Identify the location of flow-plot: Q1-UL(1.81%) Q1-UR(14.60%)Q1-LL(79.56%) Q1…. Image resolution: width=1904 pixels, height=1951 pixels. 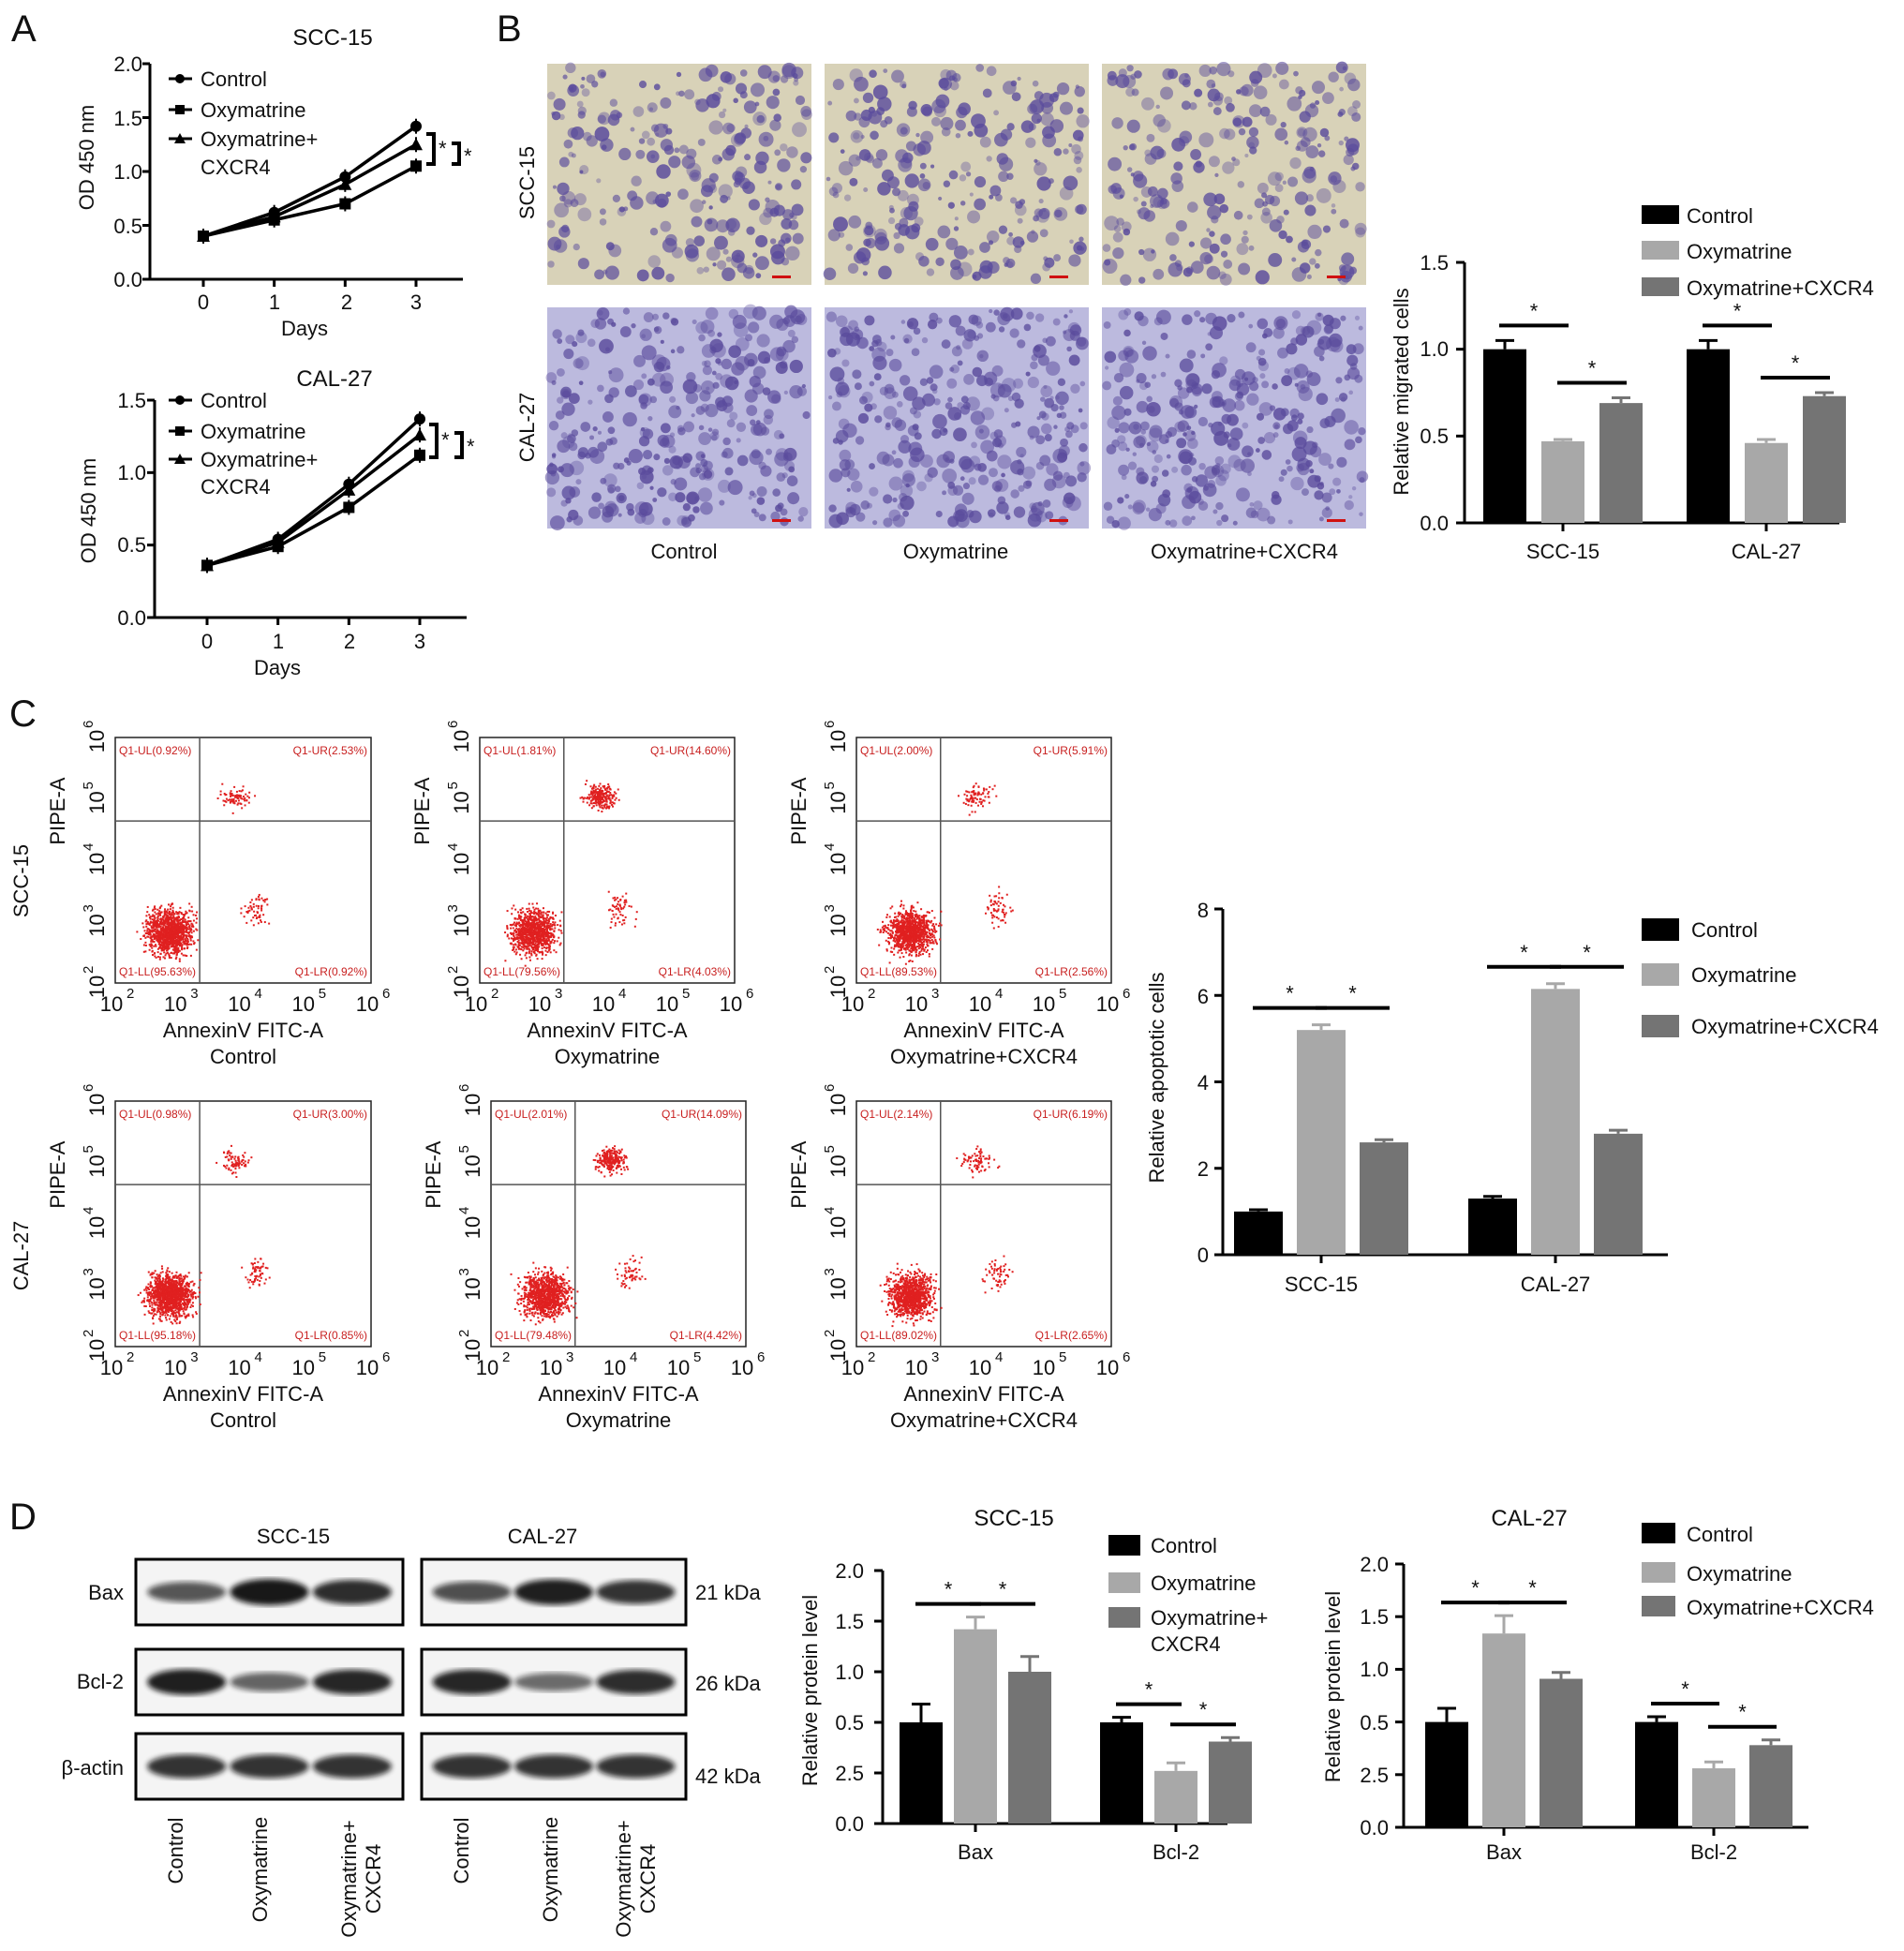
(581, 894).